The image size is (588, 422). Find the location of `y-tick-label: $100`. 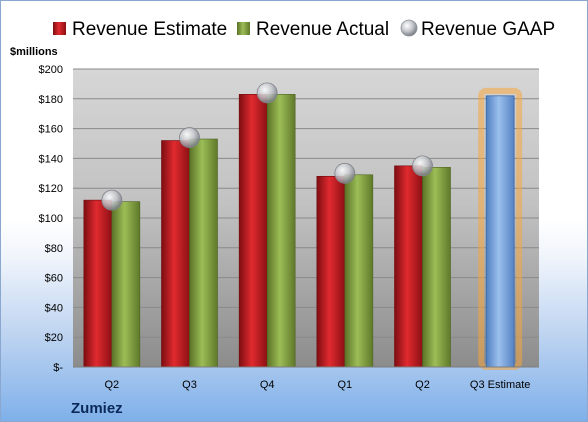

y-tick-label: $100 is located at coordinates (51, 219).